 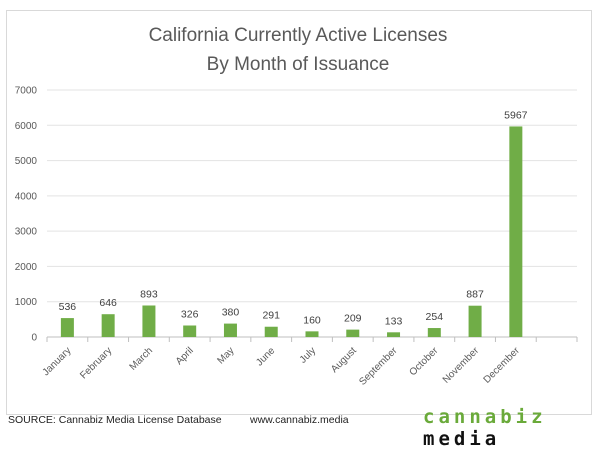 What do you see at coordinates (149, 294) in the screenshot?
I see `data-label: 893` at bounding box center [149, 294].